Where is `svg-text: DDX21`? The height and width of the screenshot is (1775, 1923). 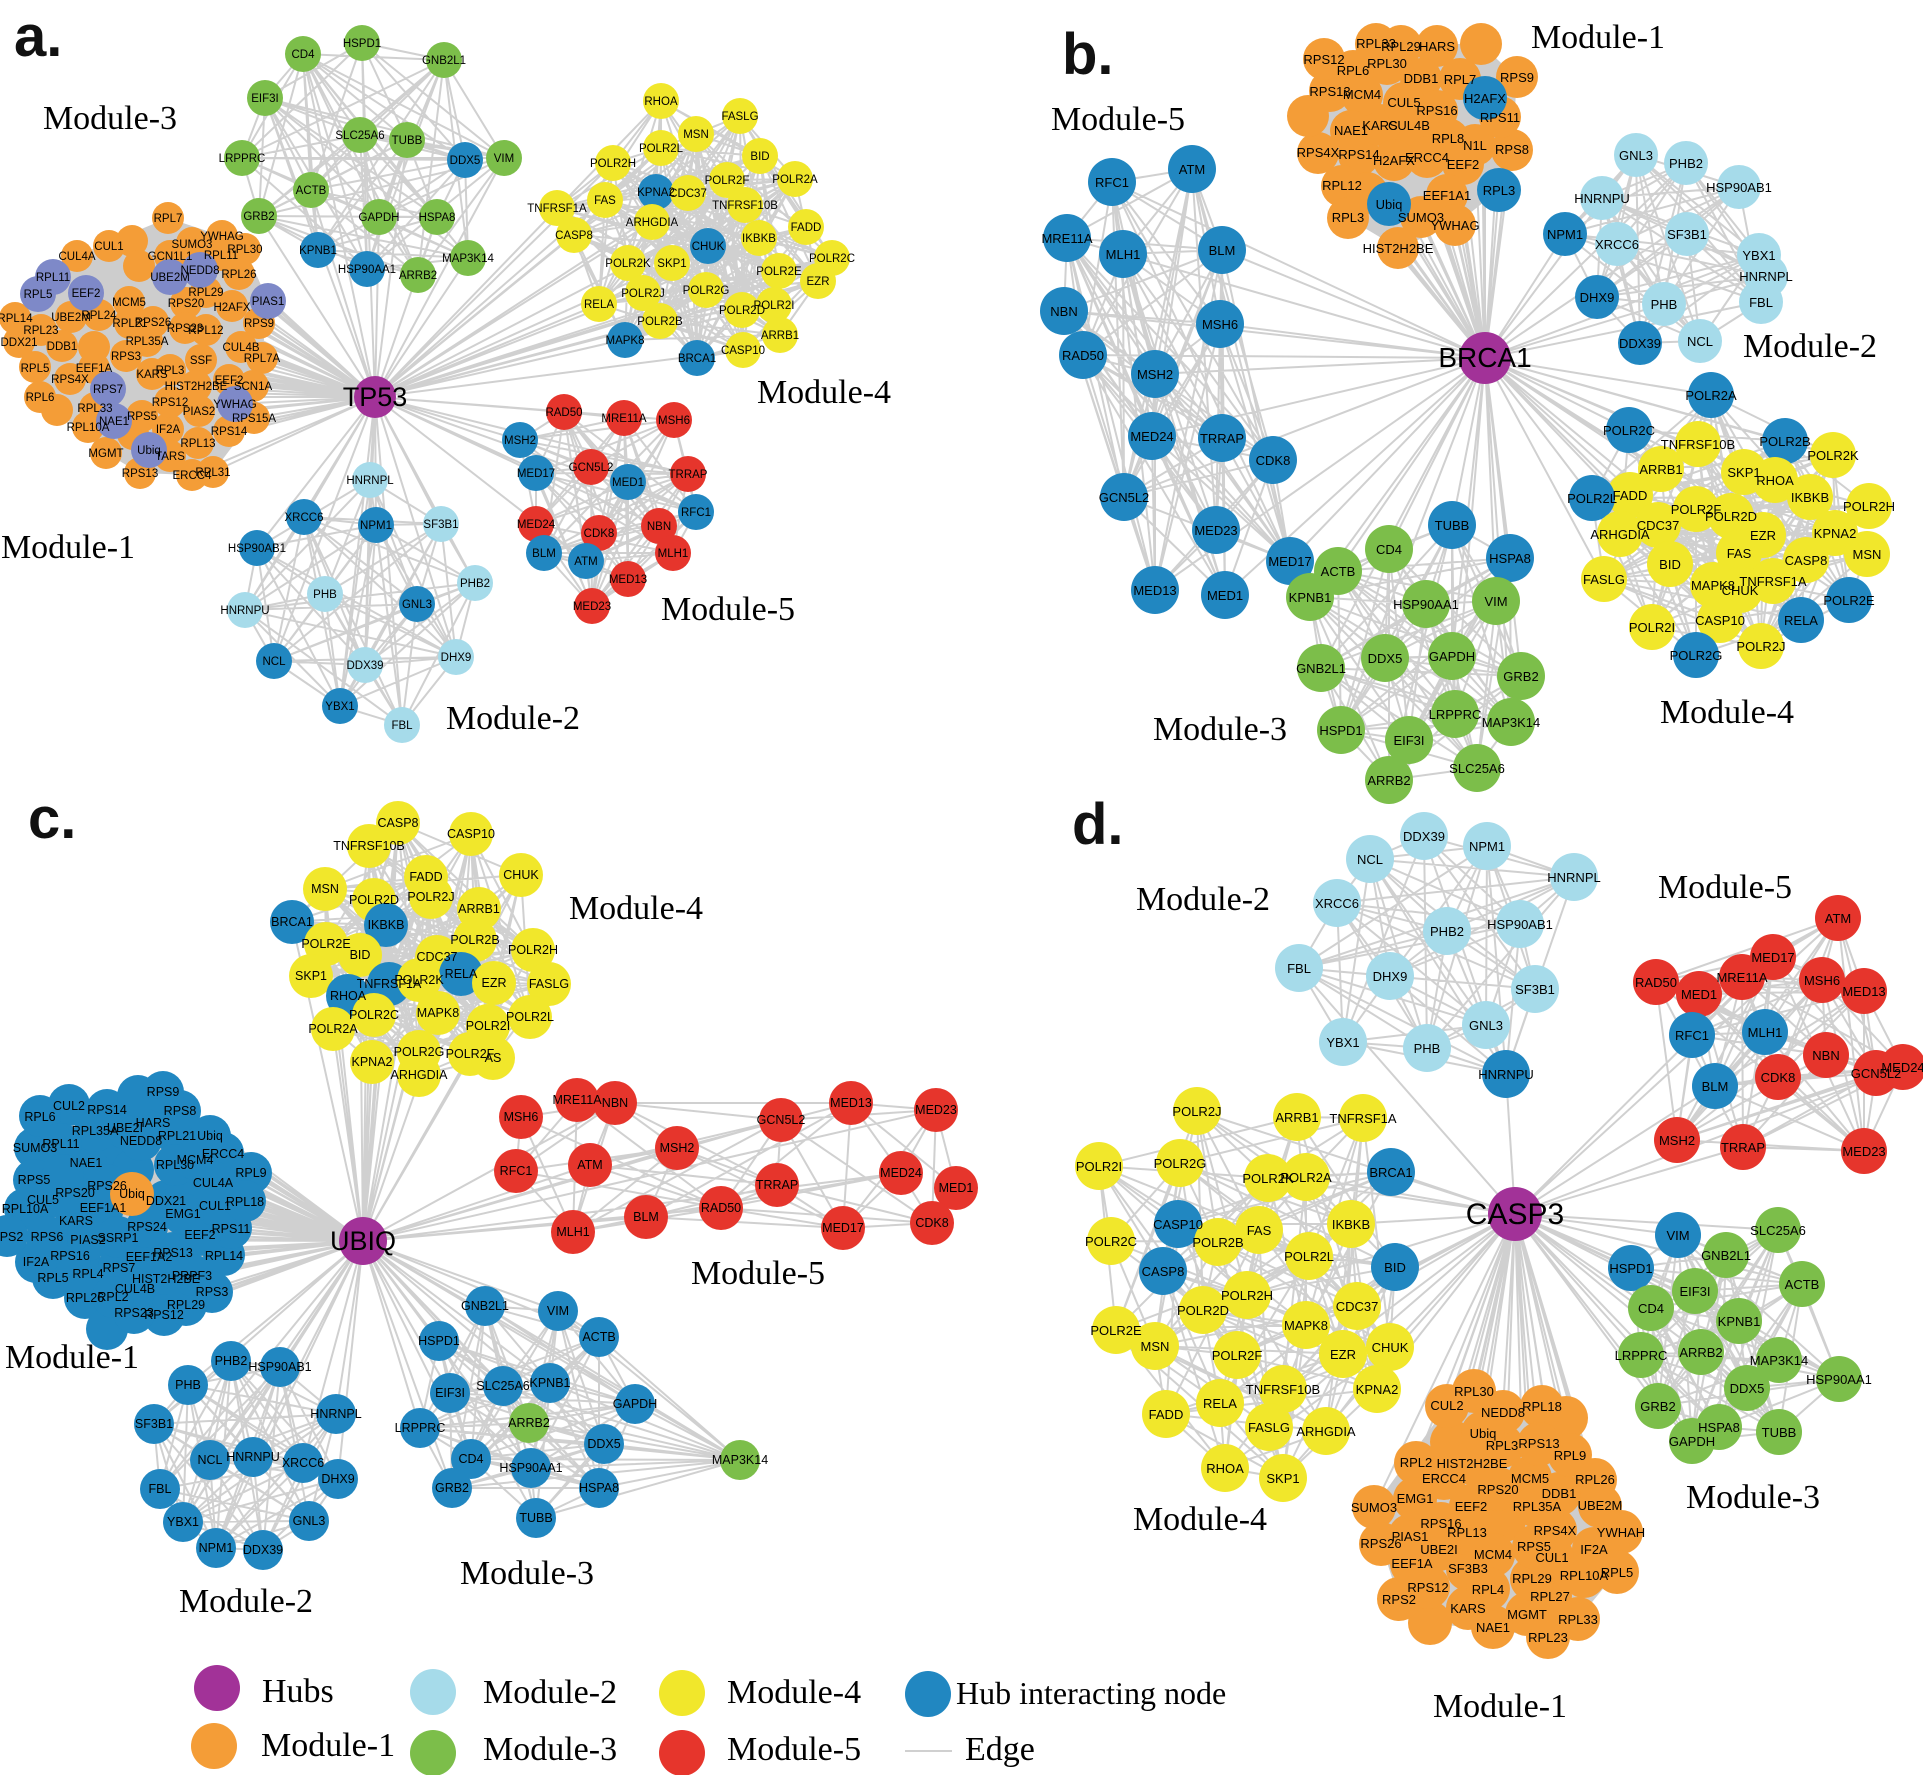
svg-text: DDX21 is located at coordinates (166, 1201).